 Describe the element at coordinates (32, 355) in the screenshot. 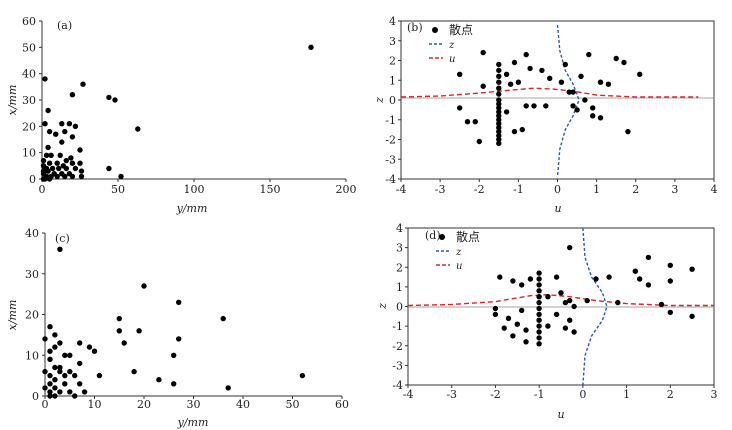

I see `panel-c-ytick-label: 10` at that location.